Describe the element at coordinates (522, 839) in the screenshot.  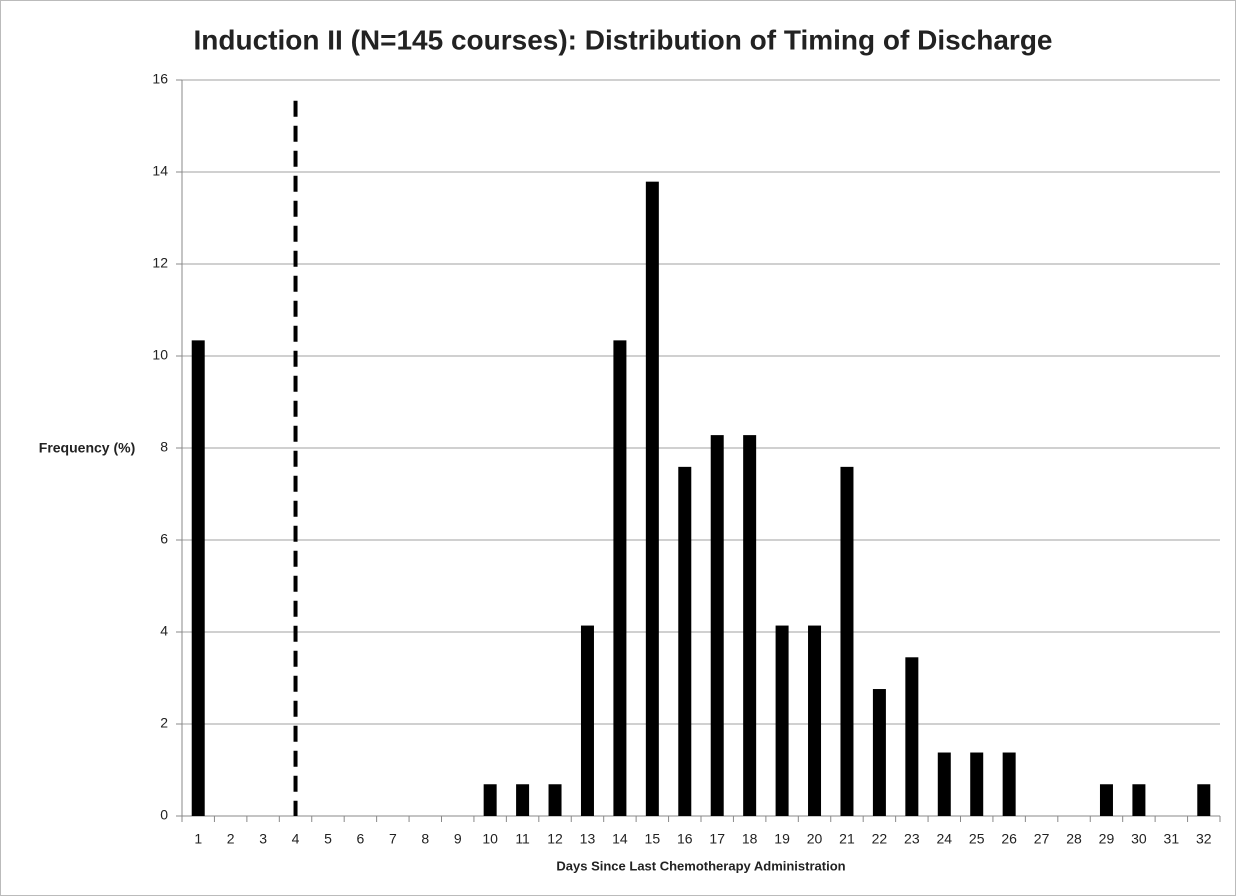
I see `x-tick-label: 11` at that location.